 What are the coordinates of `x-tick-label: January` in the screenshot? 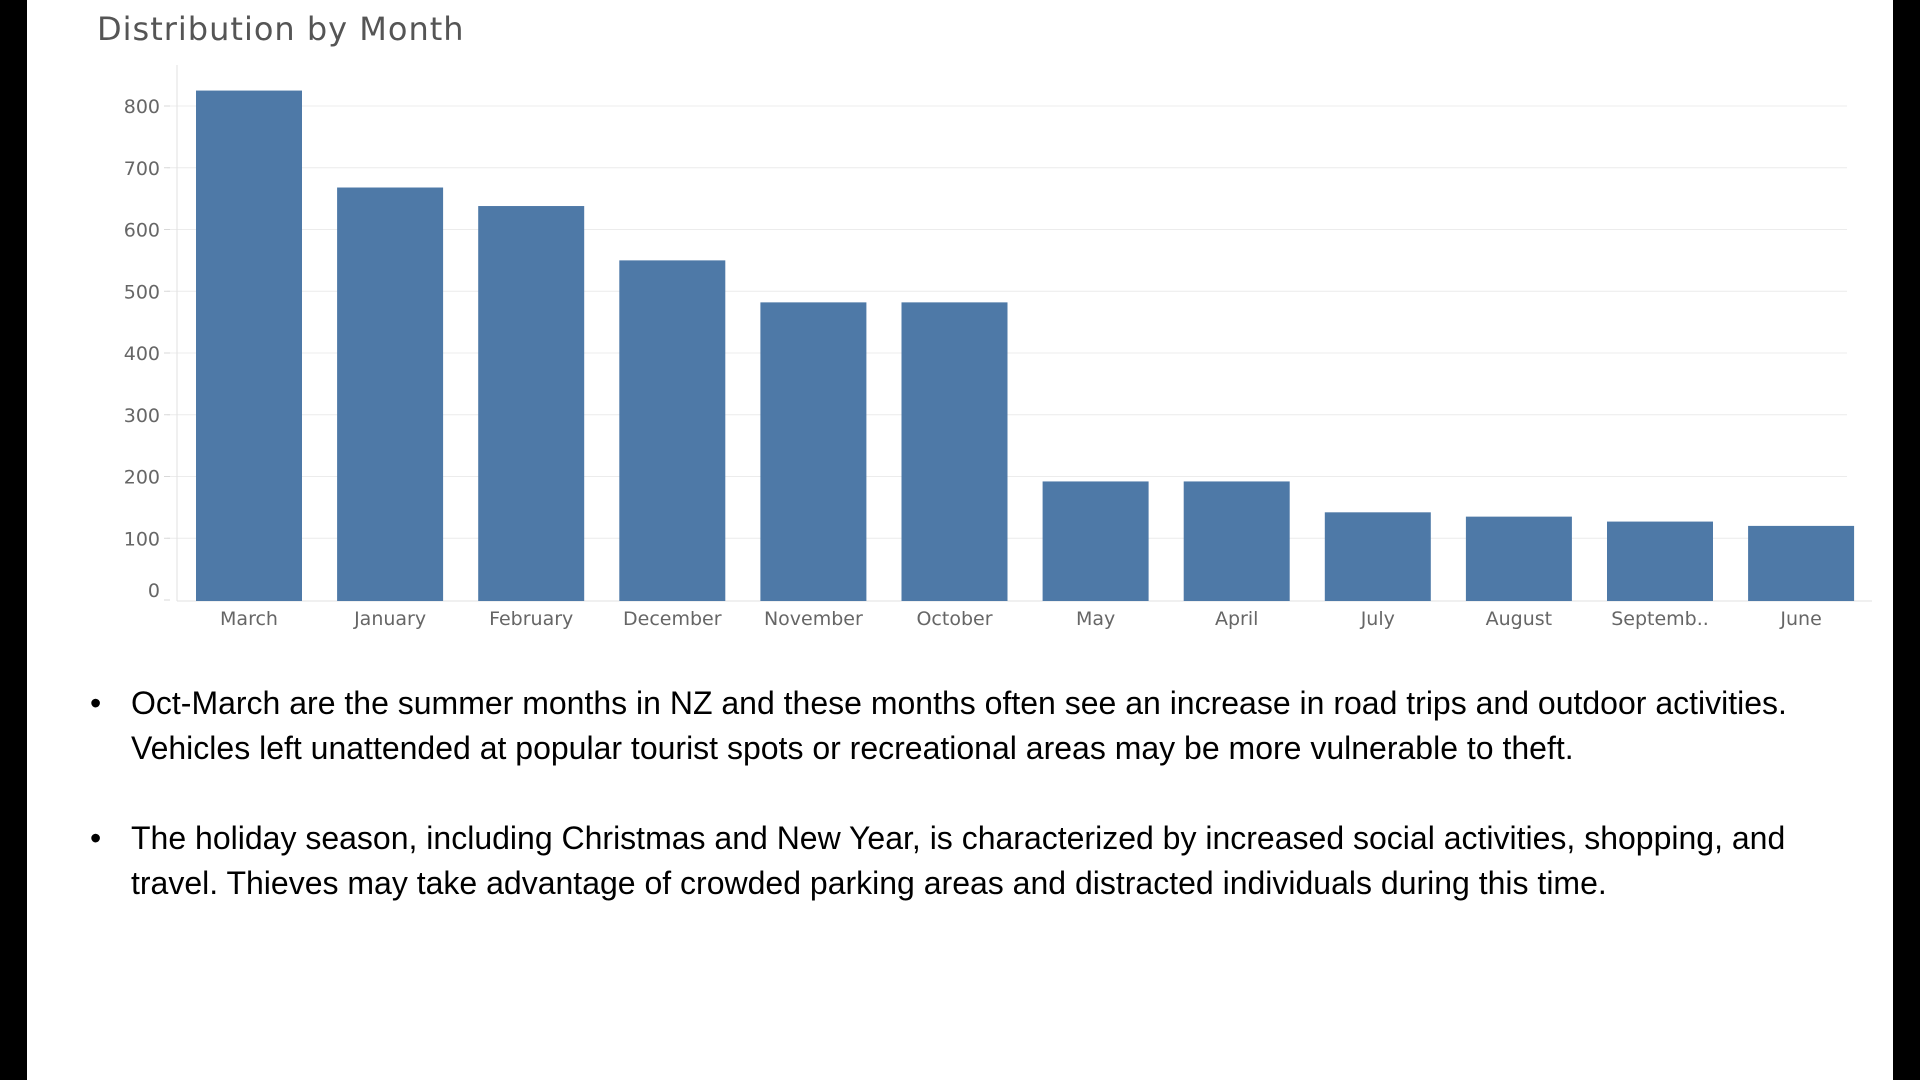 It's located at (389, 619).